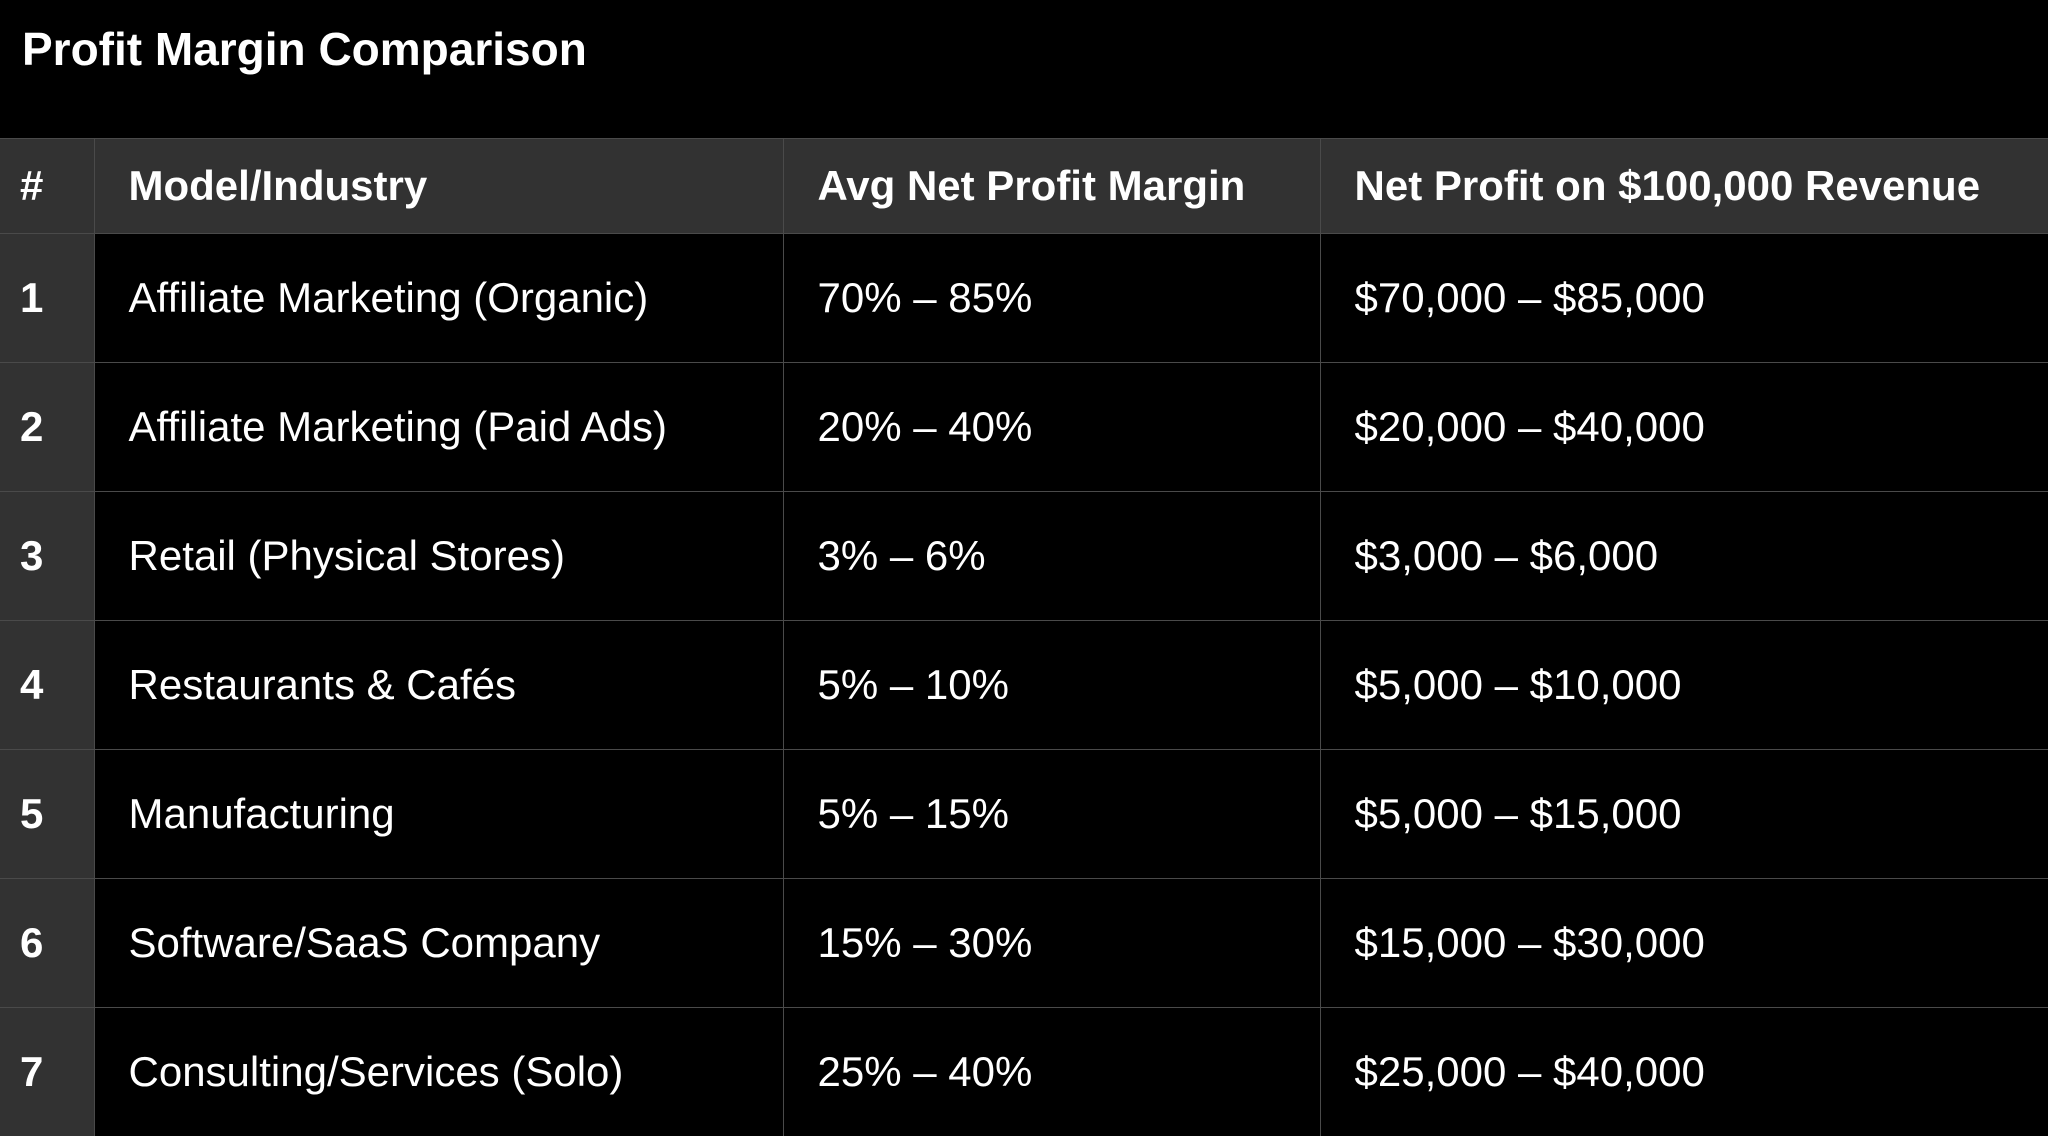  I want to click on row-index-cell: 4, so click(47, 685).